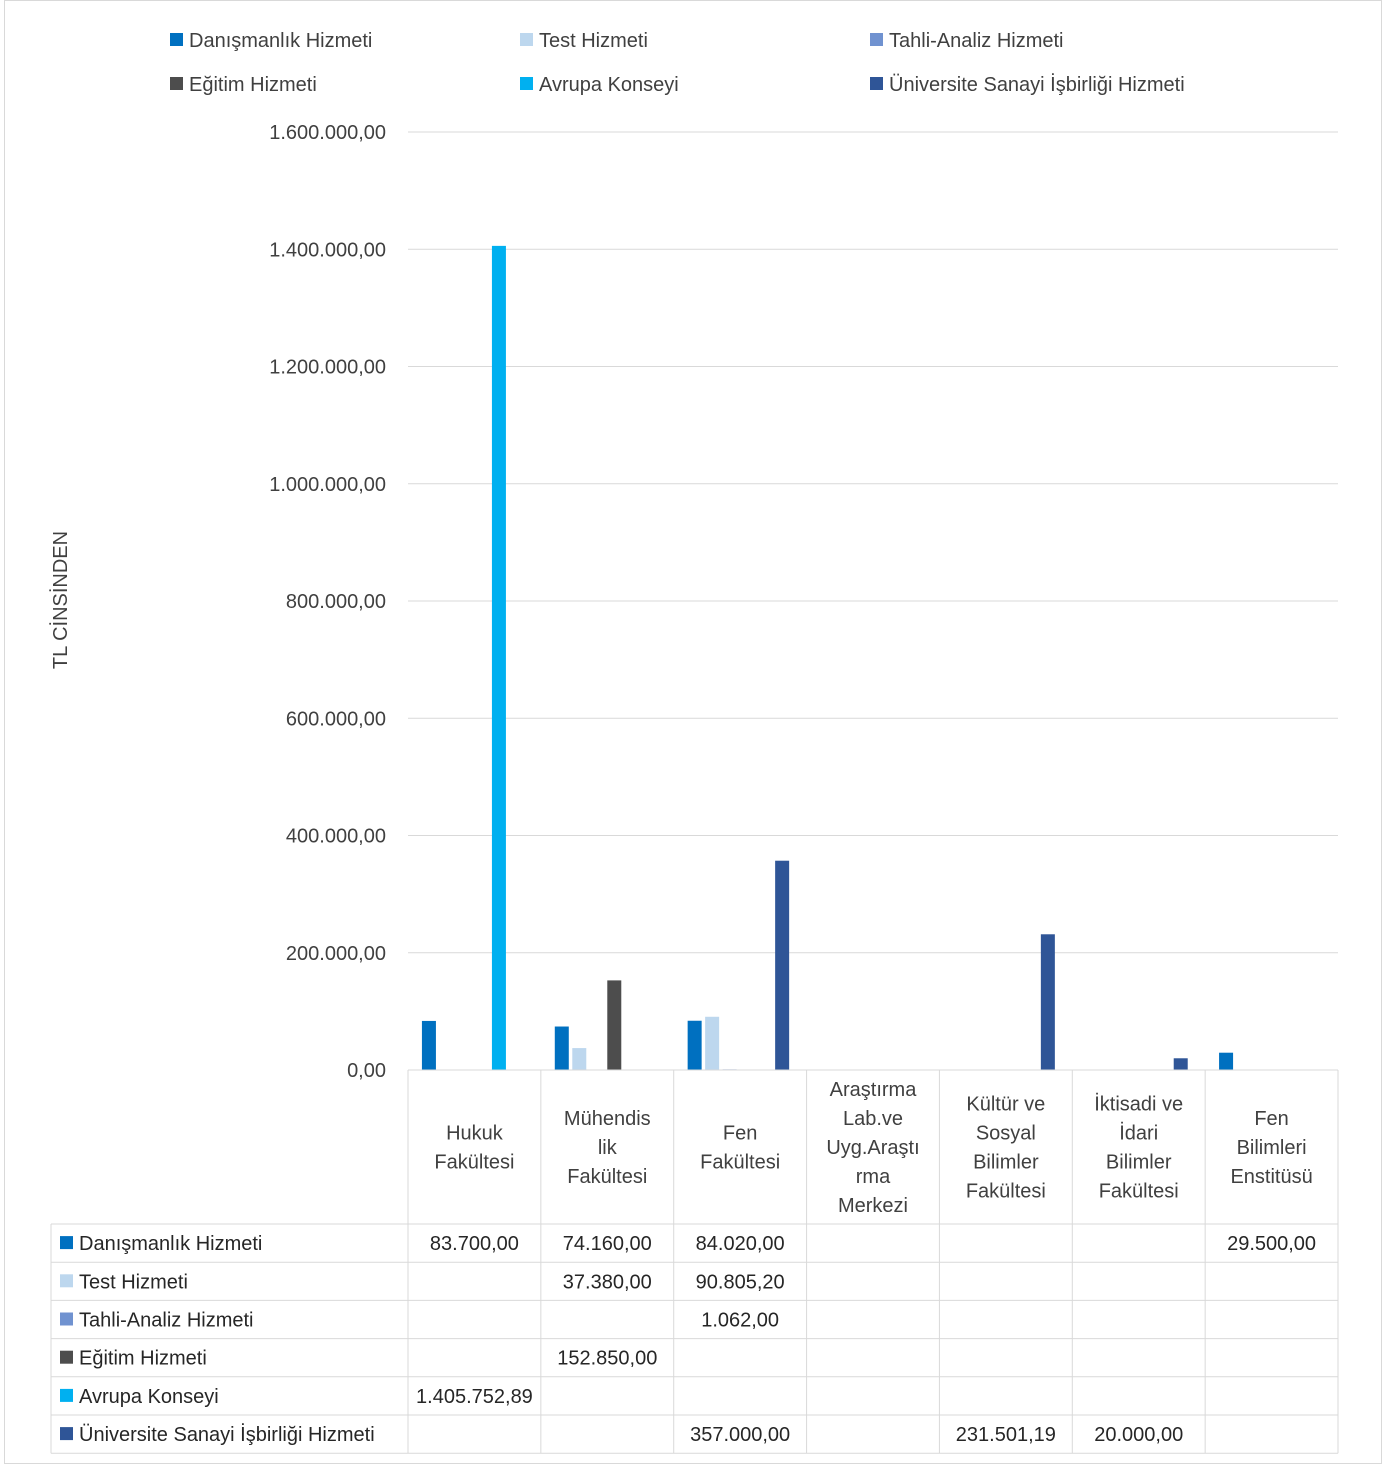  What do you see at coordinates (1138, 1148) in the screenshot?
I see `category-label-6: İktisadi ve İdari Bilimler Fakültesi` at bounding box center [1138, 1148].